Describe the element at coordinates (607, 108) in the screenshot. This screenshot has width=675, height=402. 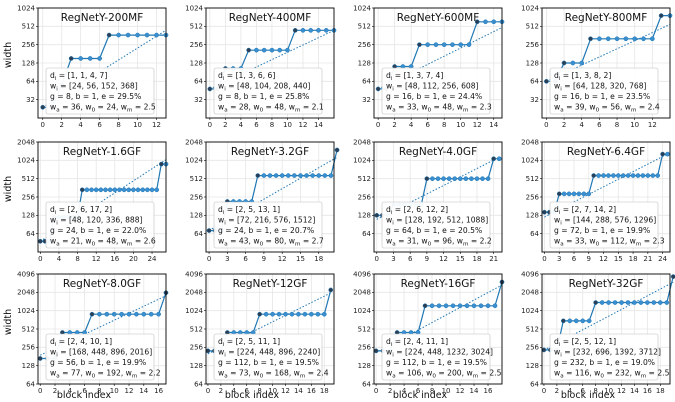
I see `annotation-params: wa = 39, w0 = 56, wm = 2.4` at that location.